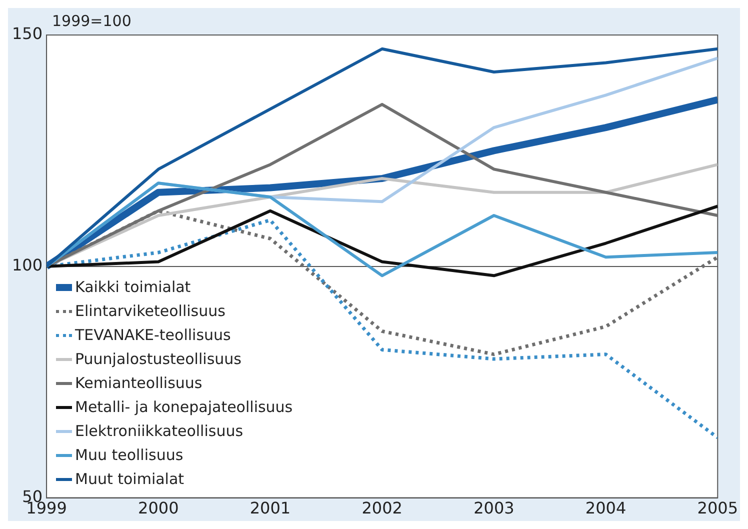 The height and width of the screenshot is (529, 748). What do you see at coordinates (92, 21) in the screenshot?
I see `y-axis-title: 1999=100` at bounding box center [92, 21].